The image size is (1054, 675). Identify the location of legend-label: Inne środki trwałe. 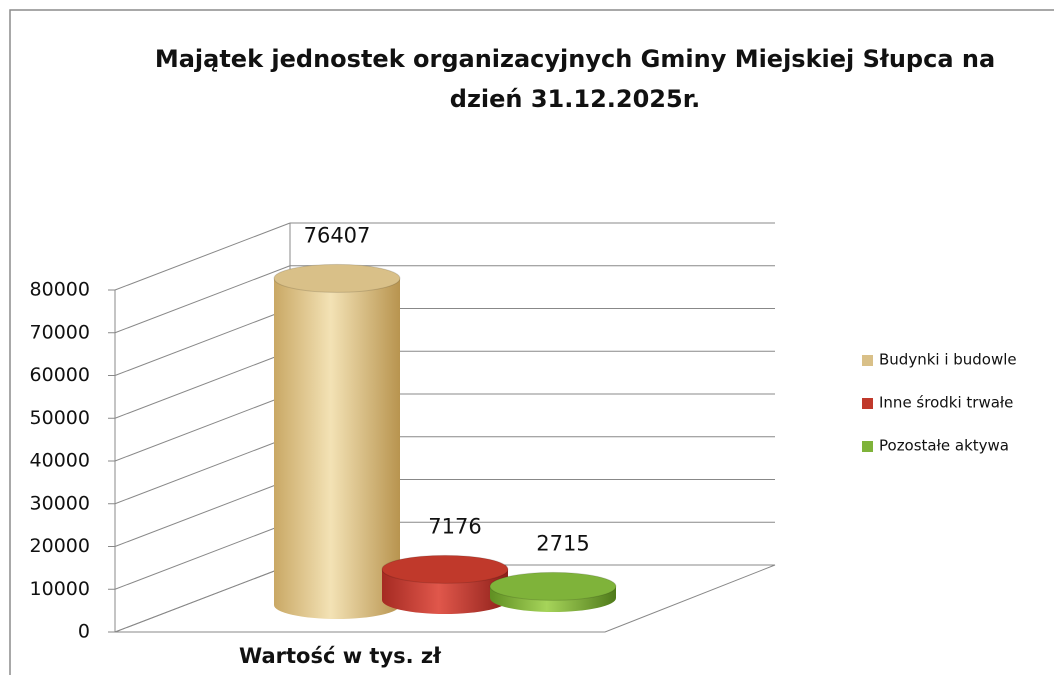
(946, 403).